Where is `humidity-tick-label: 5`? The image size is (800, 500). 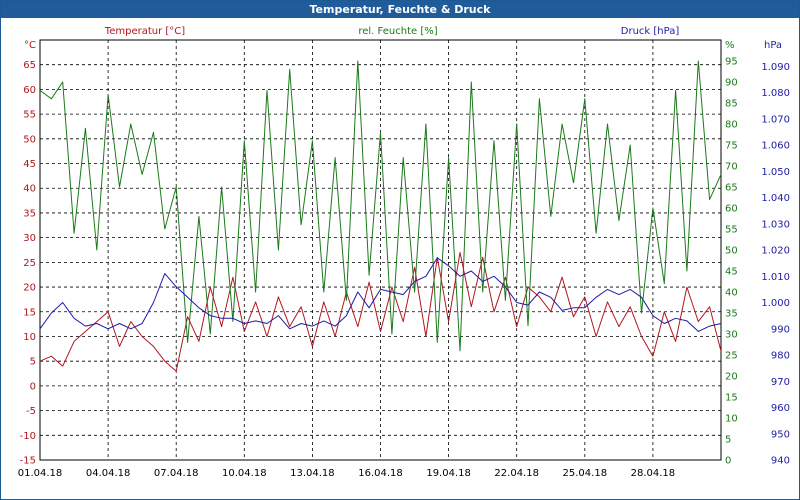
humidity-tick-label: 5 is located at coordinates (728, 440).